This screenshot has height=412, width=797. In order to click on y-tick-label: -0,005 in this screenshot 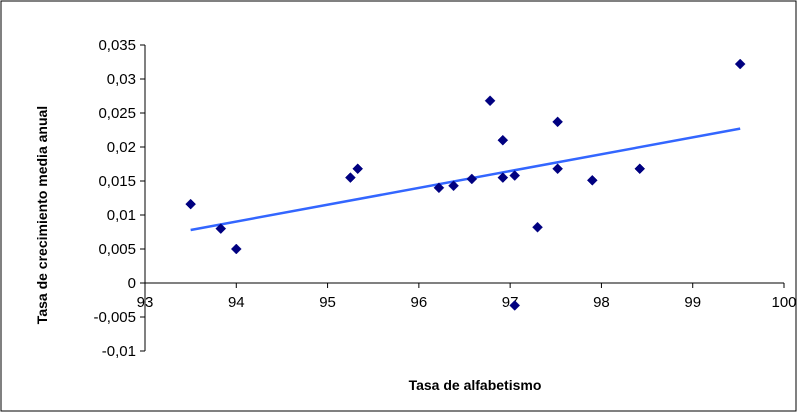, I will do `click(114, 317)`.